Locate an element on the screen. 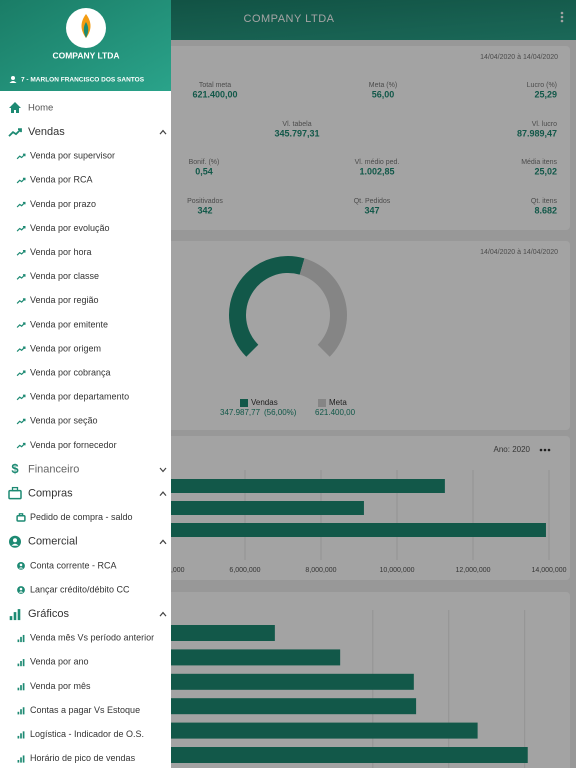 This screenshot has height=768, width=576. submenu-item: Venda por seção is located at coordinates (64, 421).